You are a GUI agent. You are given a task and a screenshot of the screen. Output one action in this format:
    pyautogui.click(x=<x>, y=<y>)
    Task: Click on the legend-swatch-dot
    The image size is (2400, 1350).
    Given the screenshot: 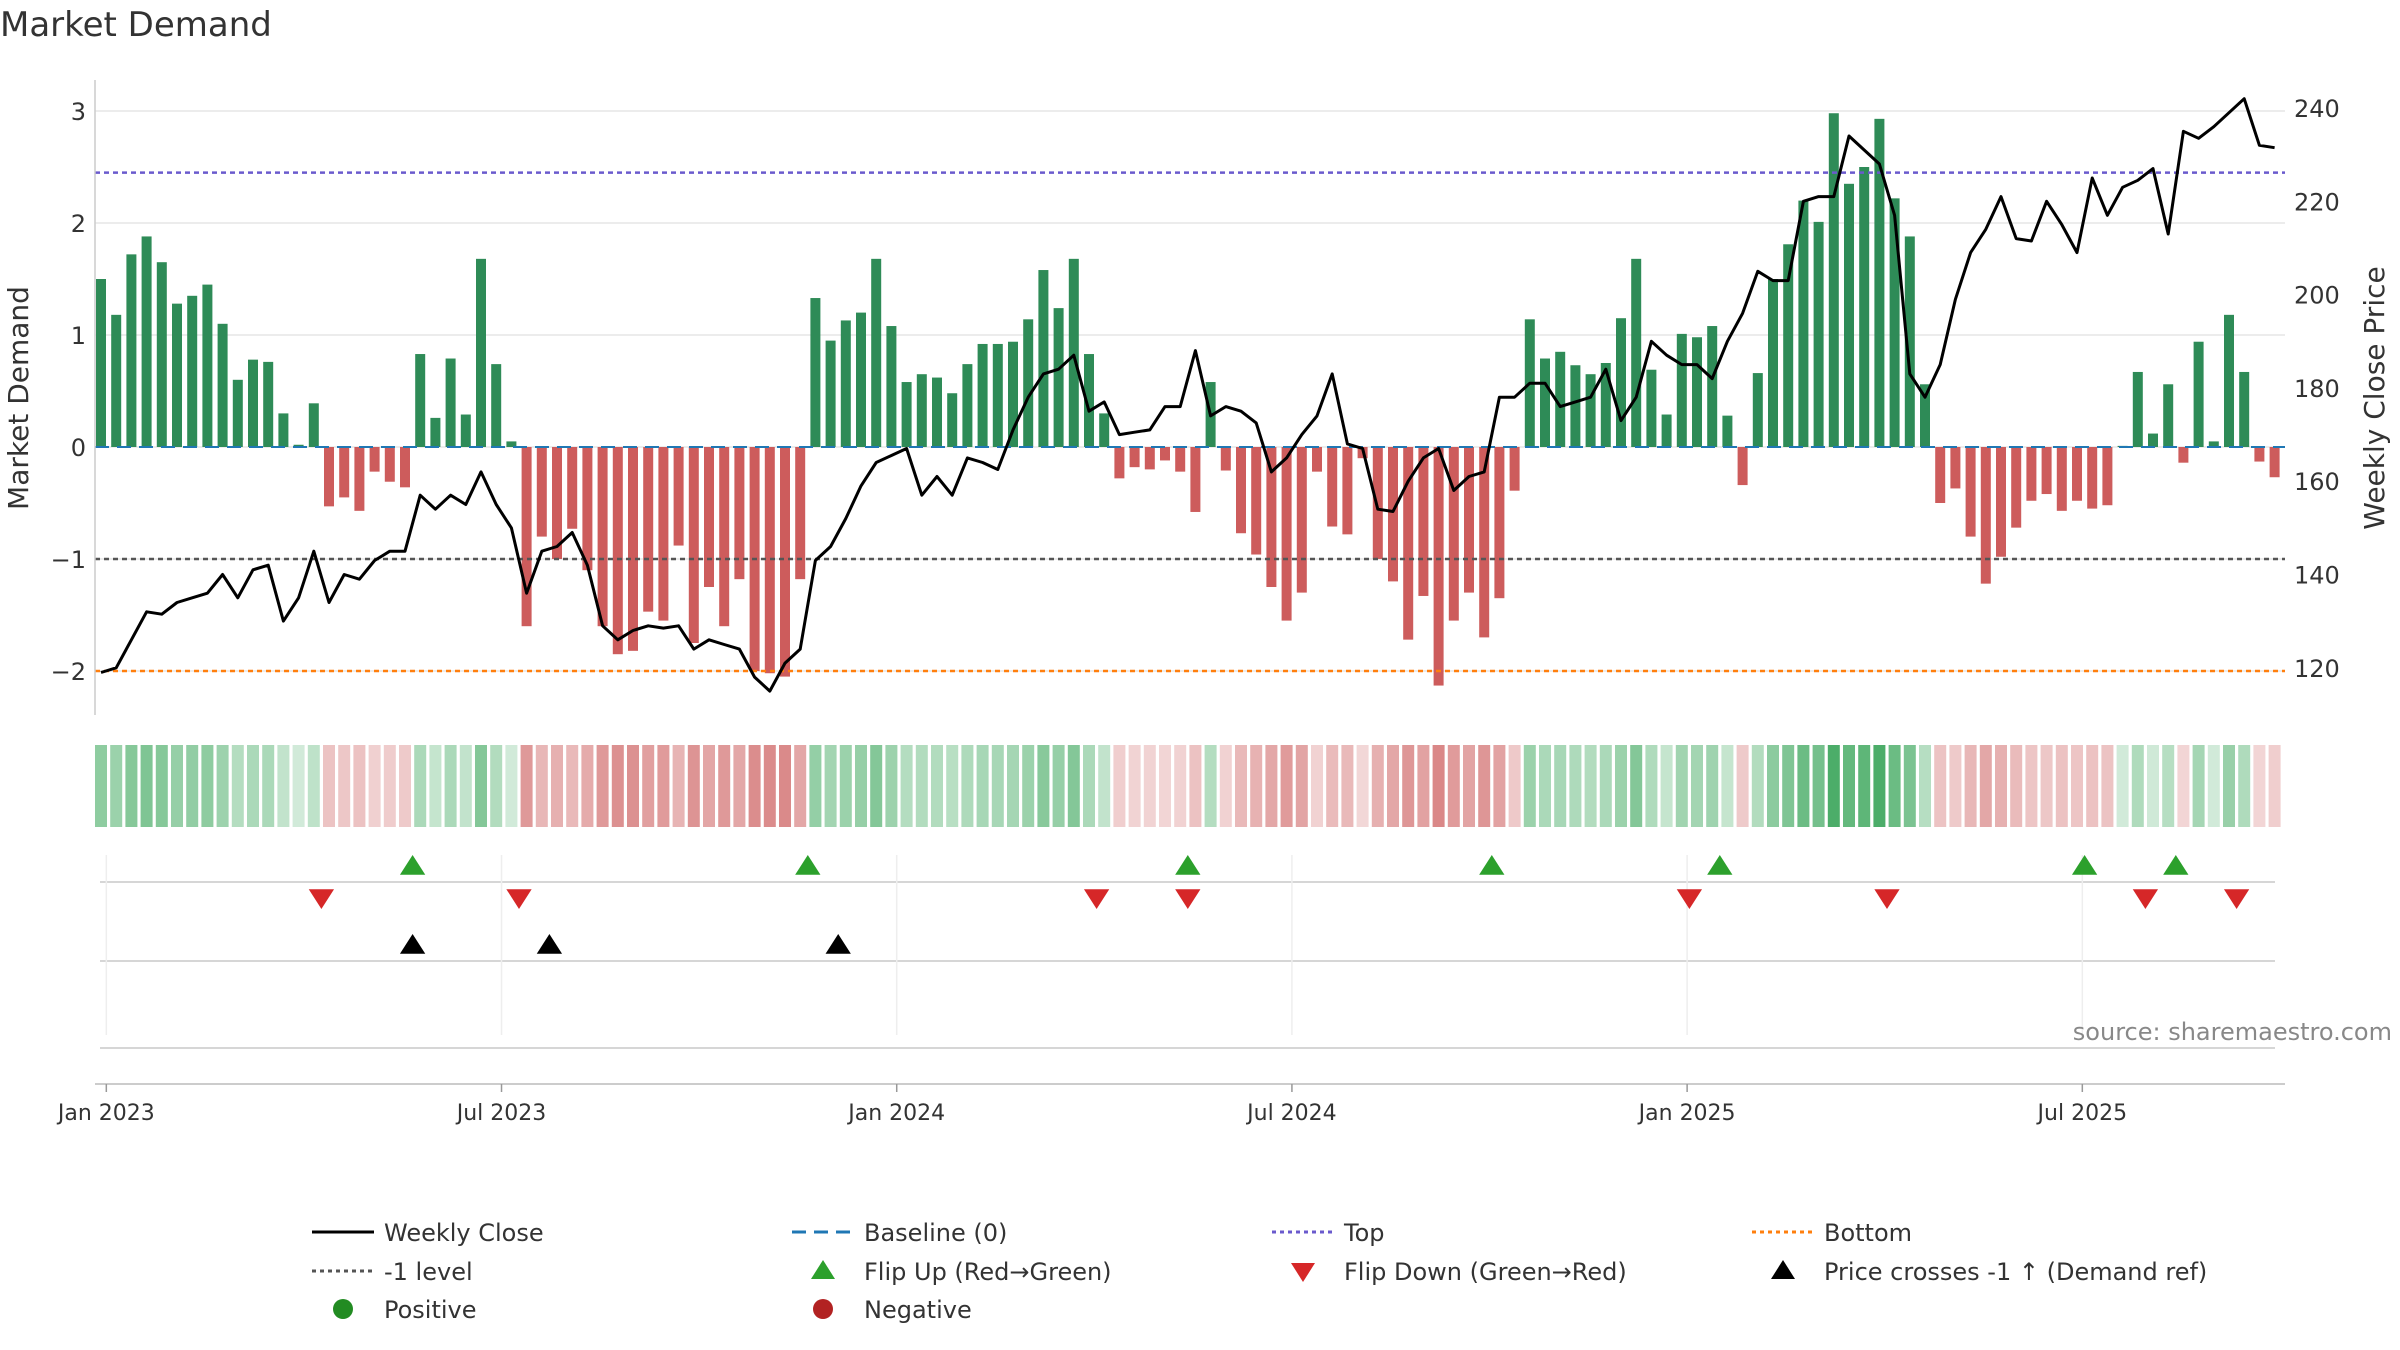 What is the action you would take?
    pyautogui.click(x=343, y=1309)
    